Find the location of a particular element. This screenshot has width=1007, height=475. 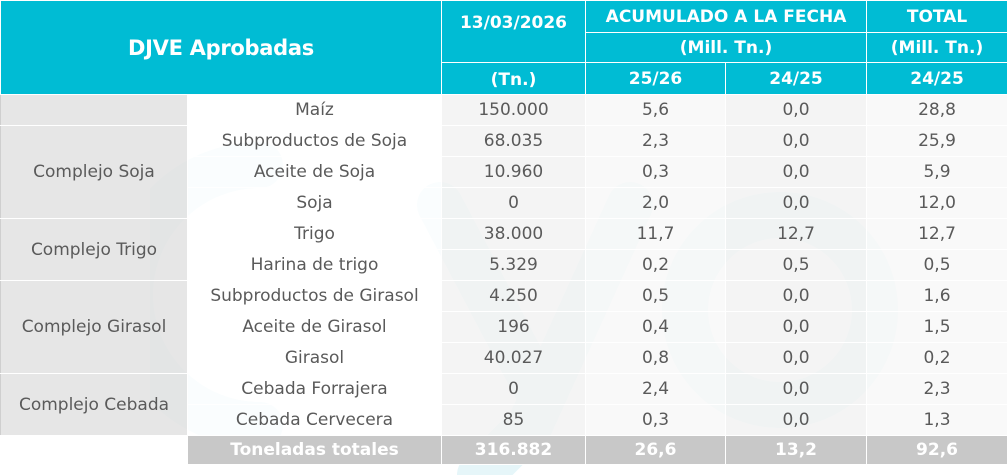

cell-acc-2526: 11,7 is located at coordinates (656, 234).